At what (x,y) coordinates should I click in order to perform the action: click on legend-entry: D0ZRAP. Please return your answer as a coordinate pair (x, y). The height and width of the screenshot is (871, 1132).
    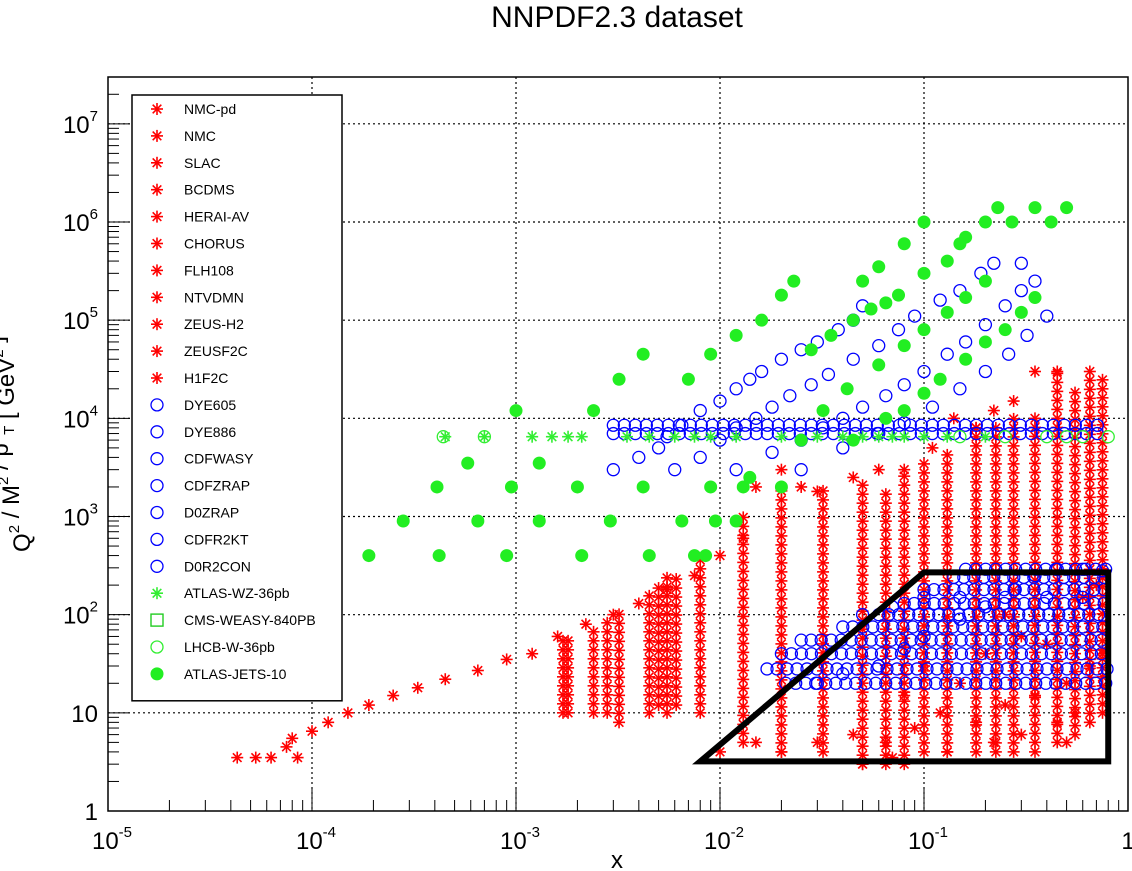
    Looking at the image, I should click on (194, 513).